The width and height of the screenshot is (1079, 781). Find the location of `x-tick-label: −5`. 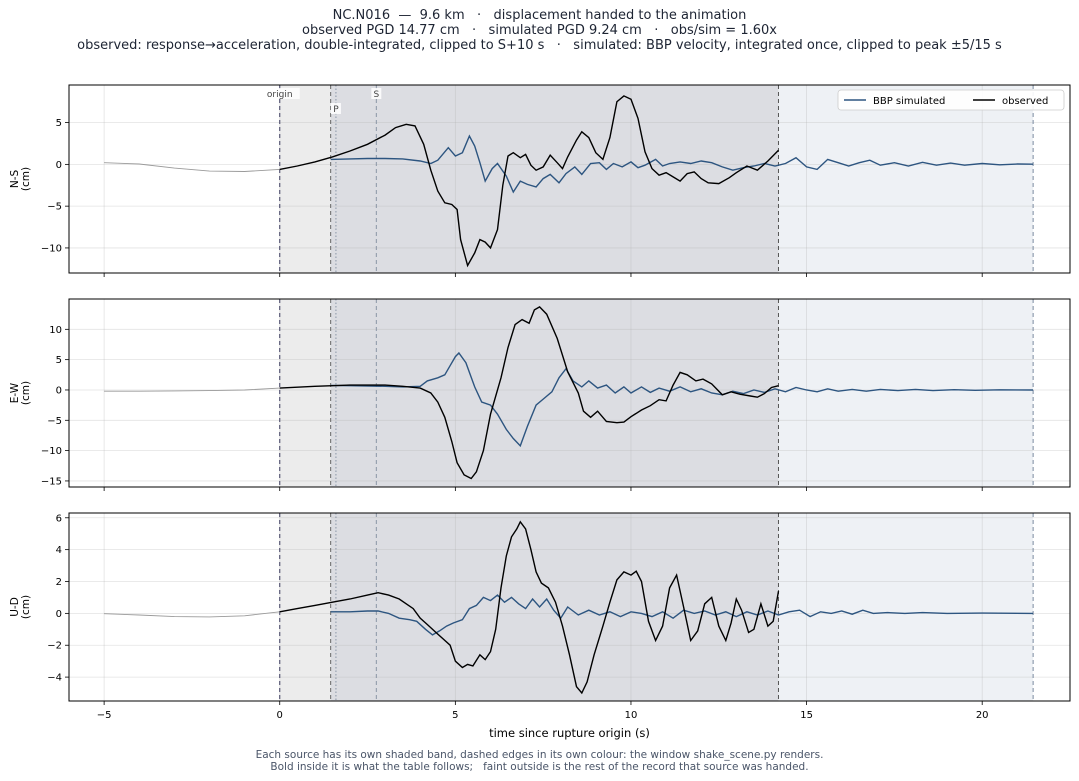

x-tick-label: −5 is located at coordinates (104, 715).